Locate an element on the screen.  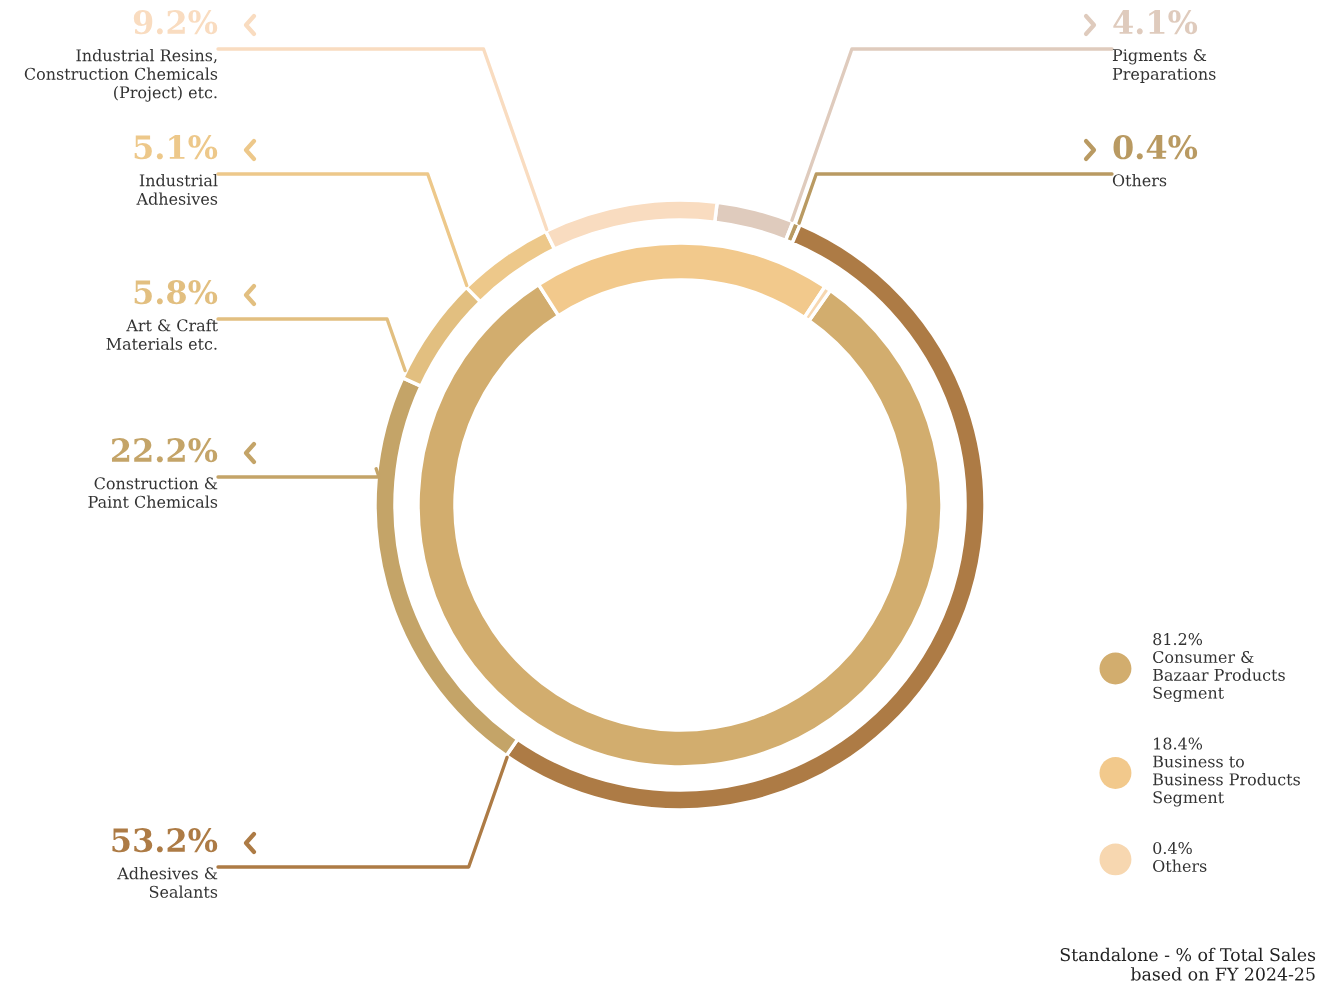
data-label: 53.2% is located at coordinates (165, 840).